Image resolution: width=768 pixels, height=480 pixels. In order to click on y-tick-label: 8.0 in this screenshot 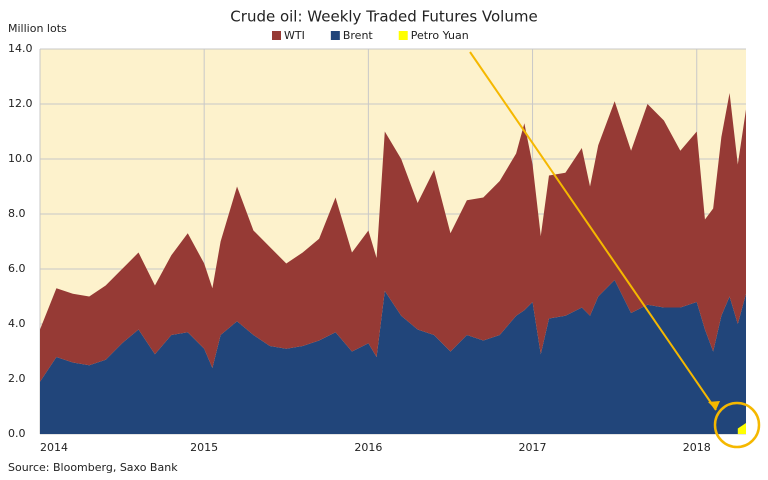, I will do `click(17, 213)`.